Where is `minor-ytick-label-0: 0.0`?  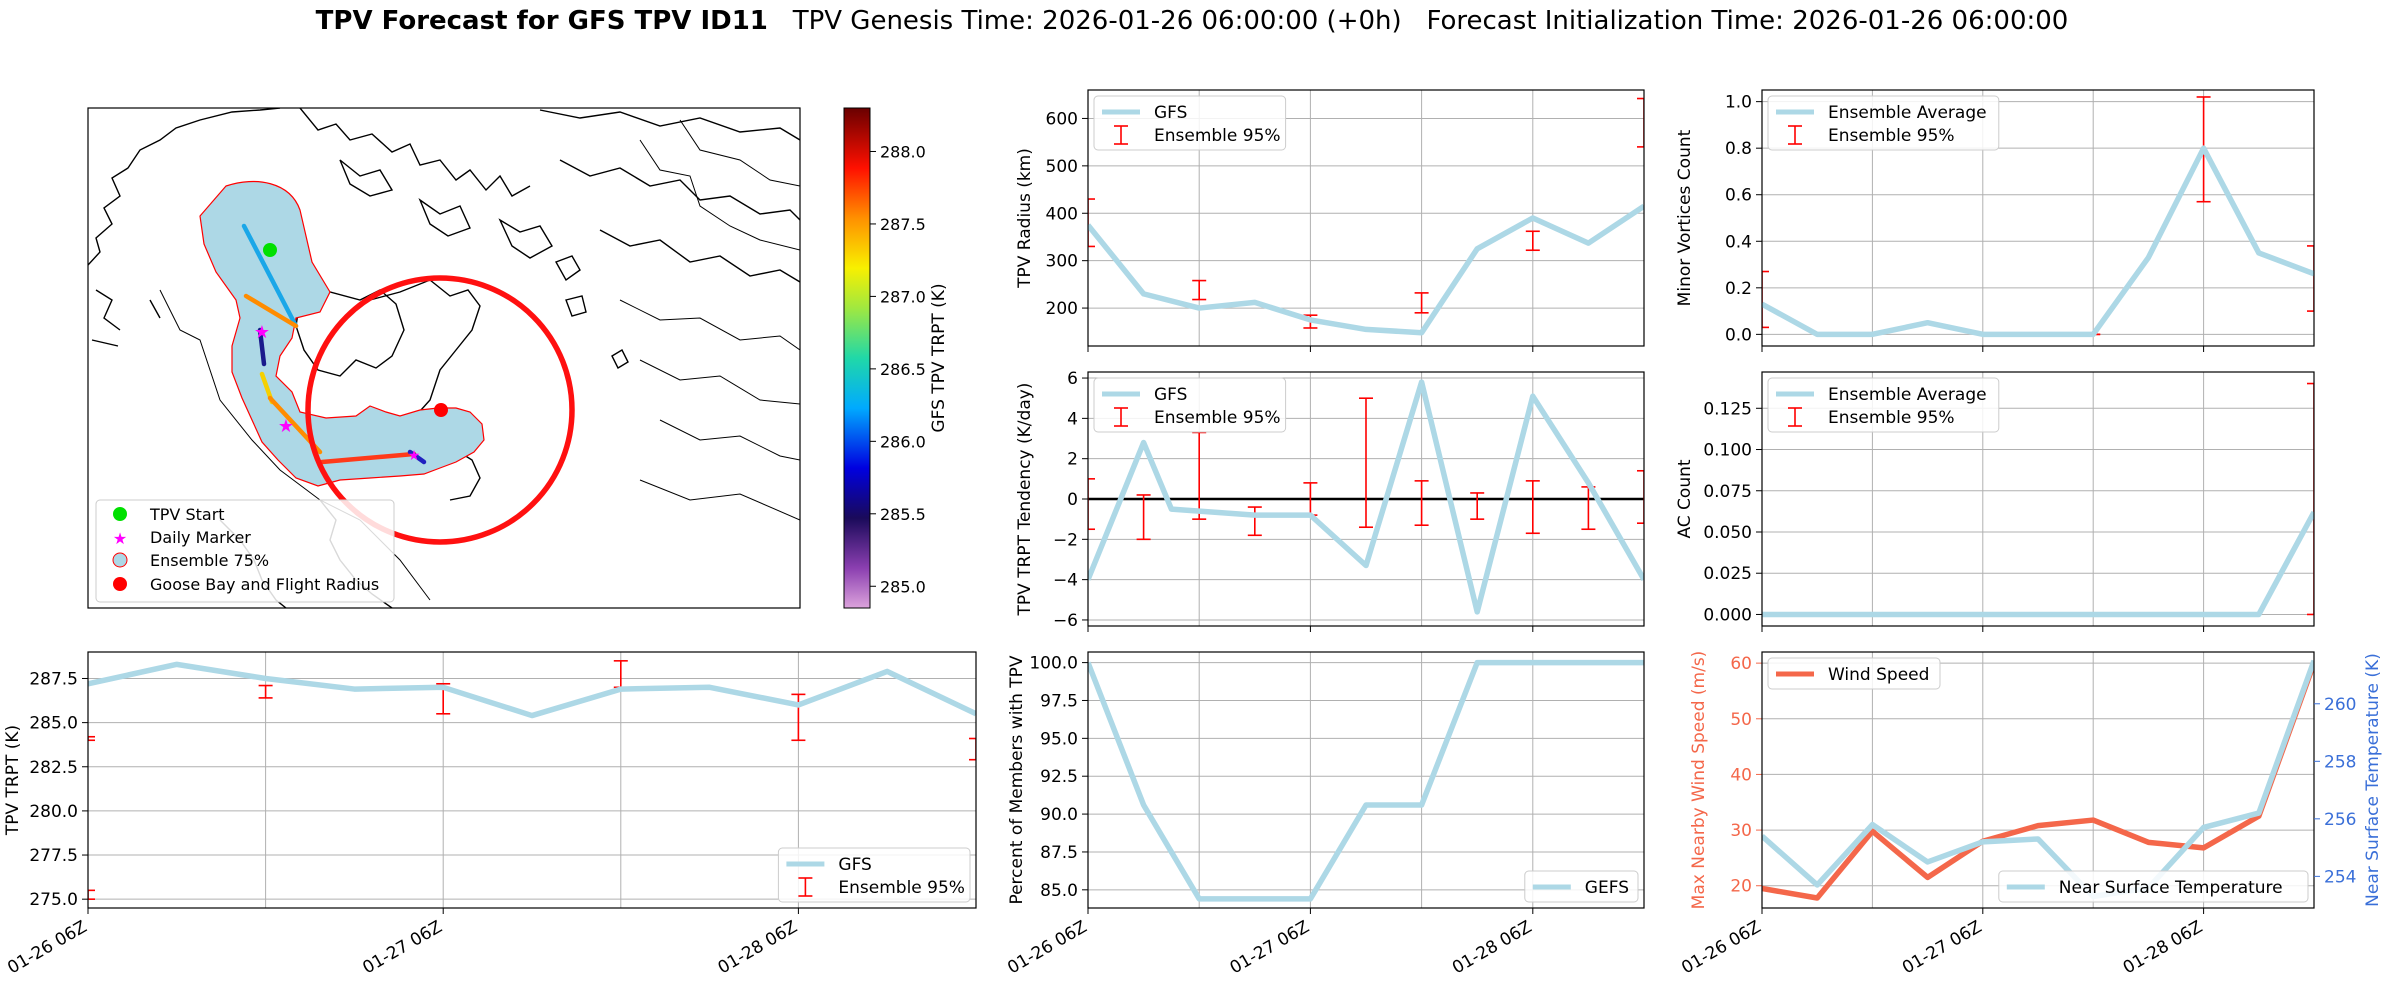 minor-ytick-label-0: 0.0 is located at coordinates (1738, 335).